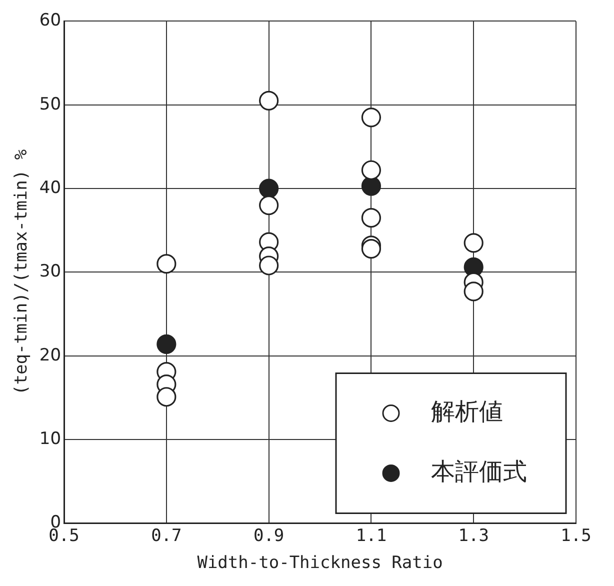 The width and height of the screenshot is (614, 586). What do you see at coordinates (473, 536) in the screenshot?
I see `x-tick-label: 1.3` at bounding box center [473, 536].